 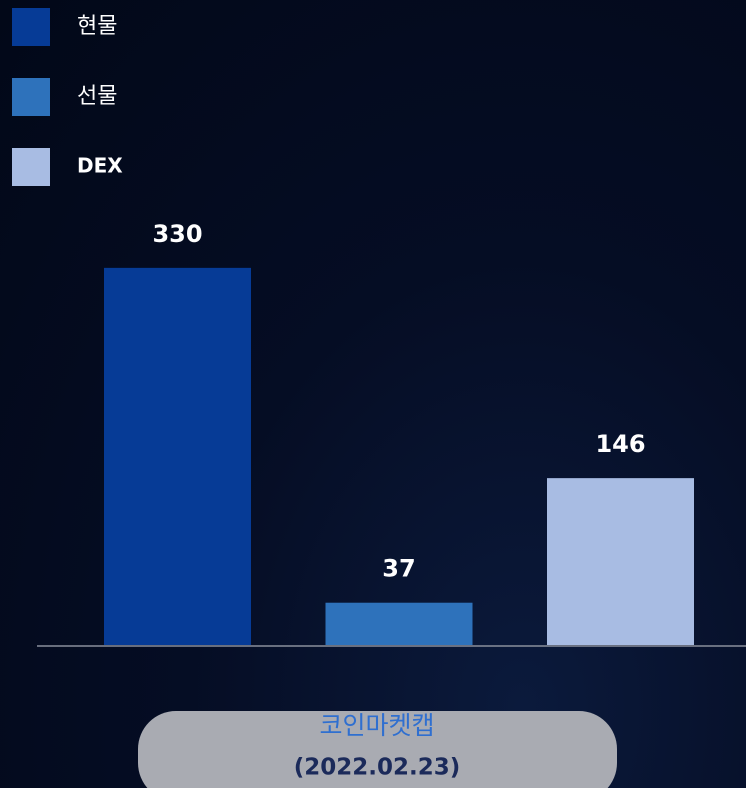 I want to click on category-pill, so click(x=377, y=749).